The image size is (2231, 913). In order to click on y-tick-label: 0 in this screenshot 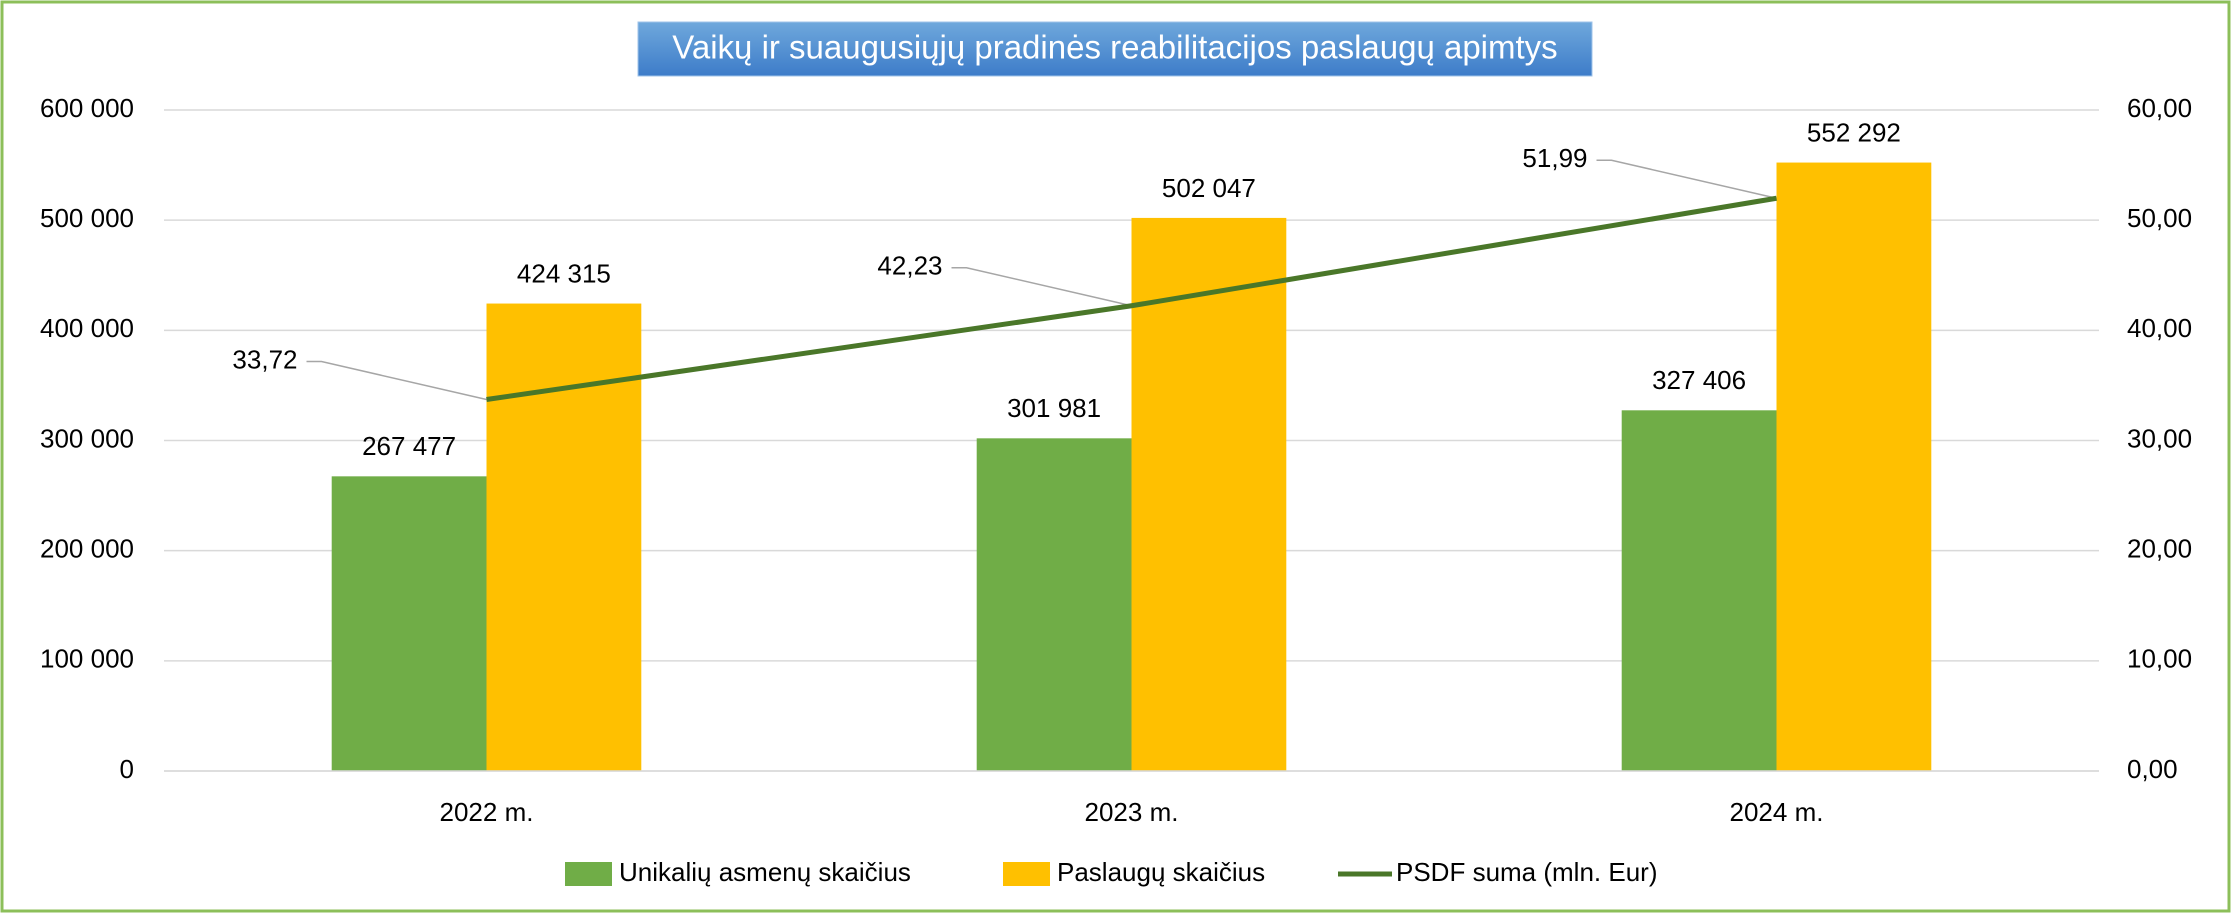, I will do `click(127, 769)`.